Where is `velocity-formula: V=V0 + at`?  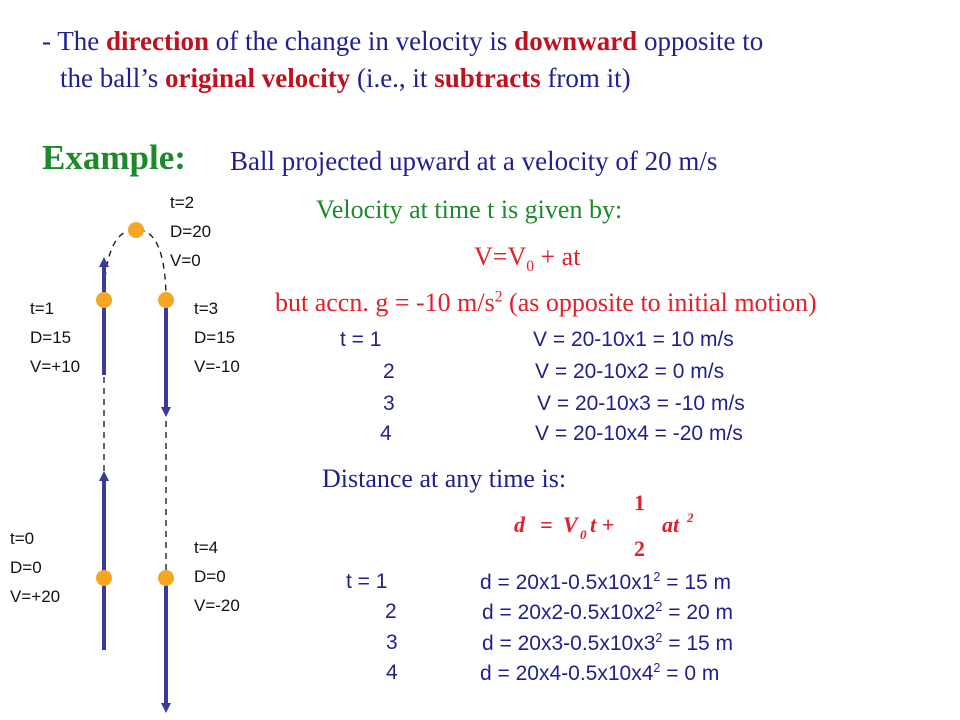
velocity-formula: V=V0 + at is located at coordinates (527, 259).